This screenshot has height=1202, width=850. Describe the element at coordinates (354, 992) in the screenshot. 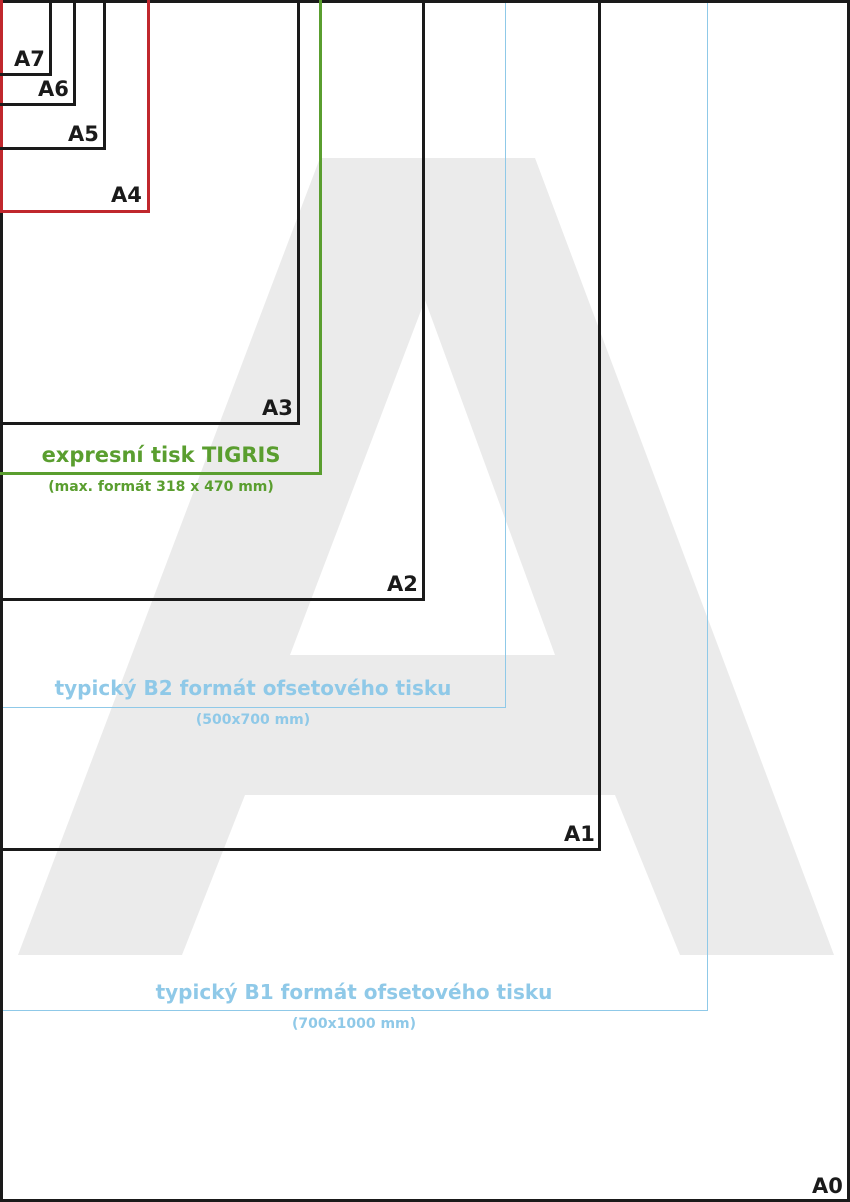

I see `b1-title: typický B1 formát ofsetového tisku` at that location.